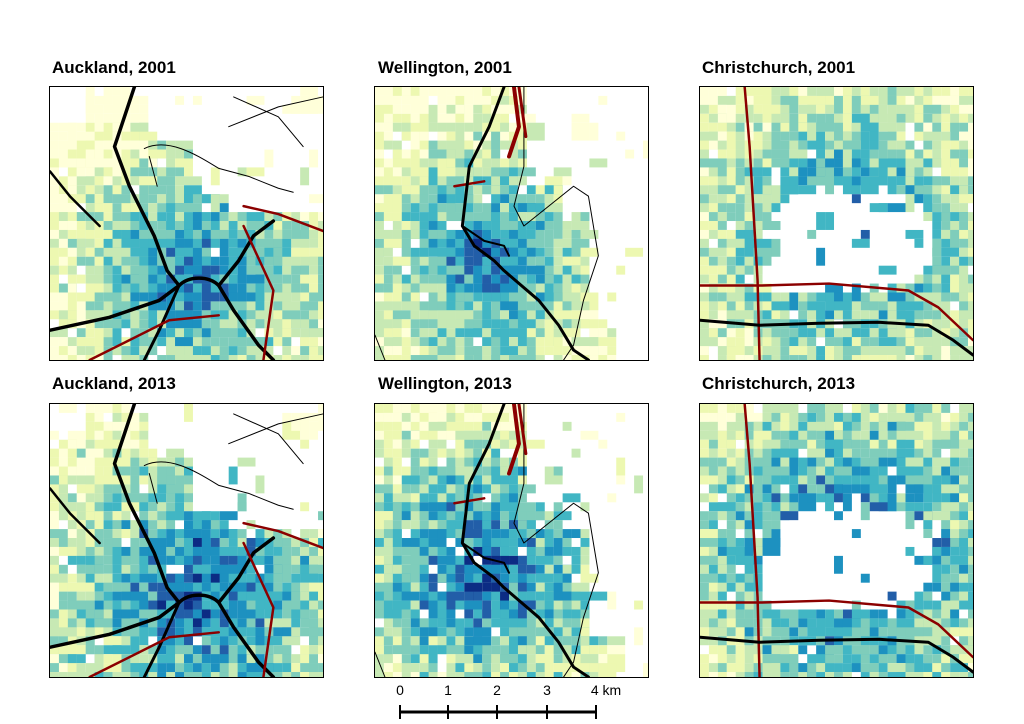  Describe the element at coordinates (246, 253) in the screenshot. I see `motorway` at that location.